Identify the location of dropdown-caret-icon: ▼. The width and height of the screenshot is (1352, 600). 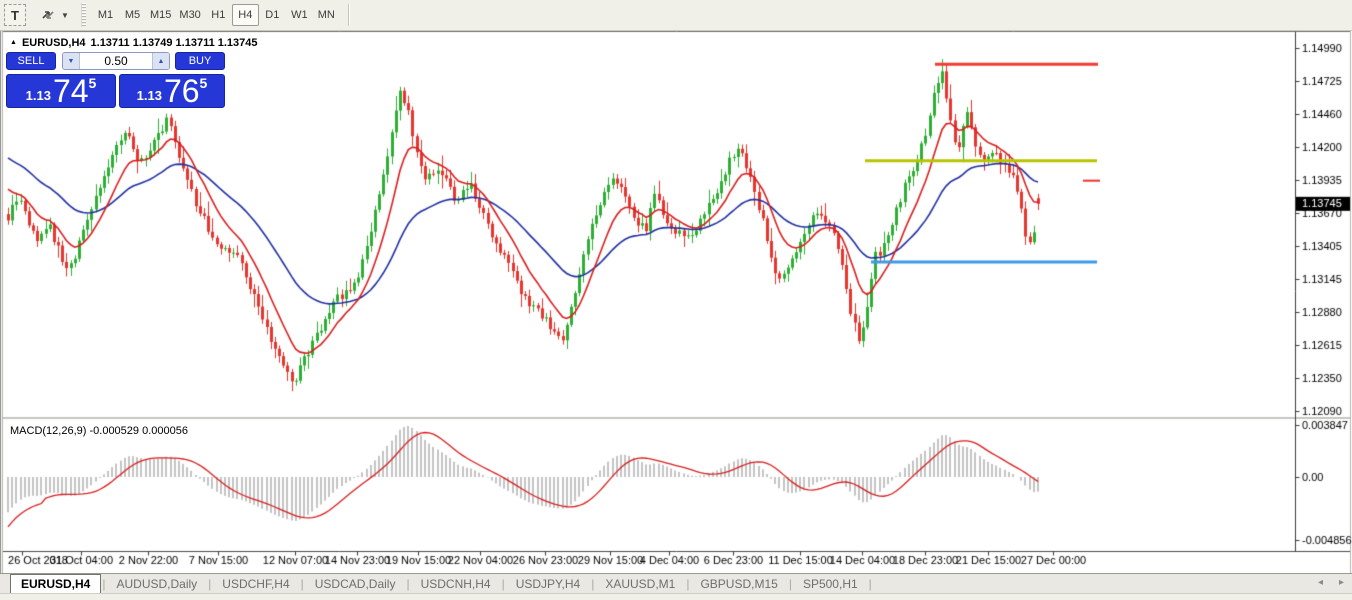
(65, 15).